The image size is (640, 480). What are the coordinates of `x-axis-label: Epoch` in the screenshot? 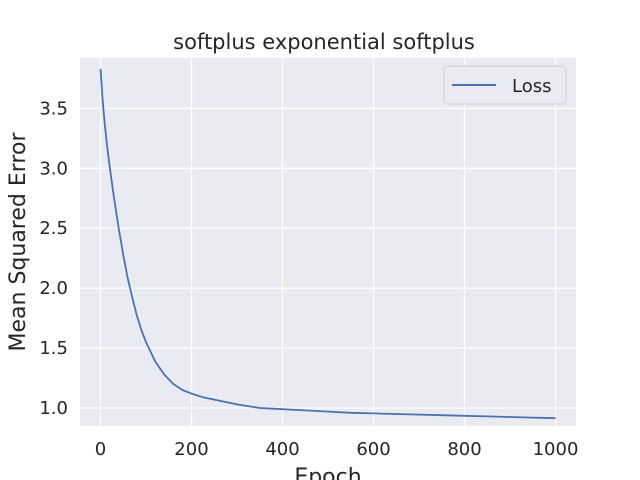 It's located at (327, 472).